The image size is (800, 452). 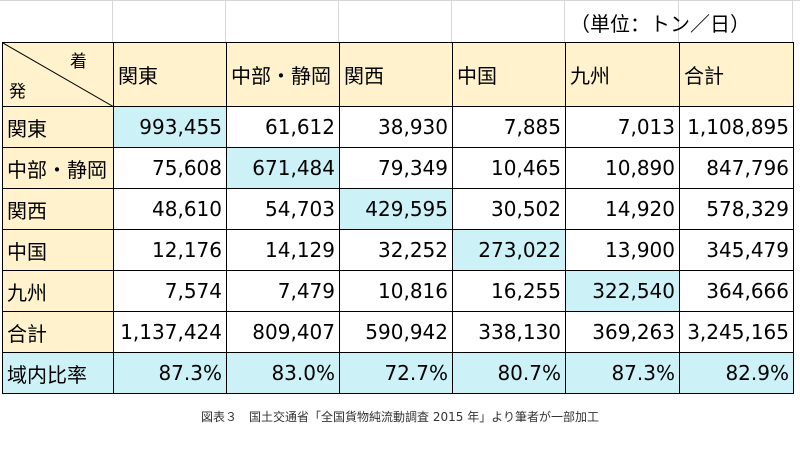 I want to click on total-cell: 369,263, so click(x=622, y=332).